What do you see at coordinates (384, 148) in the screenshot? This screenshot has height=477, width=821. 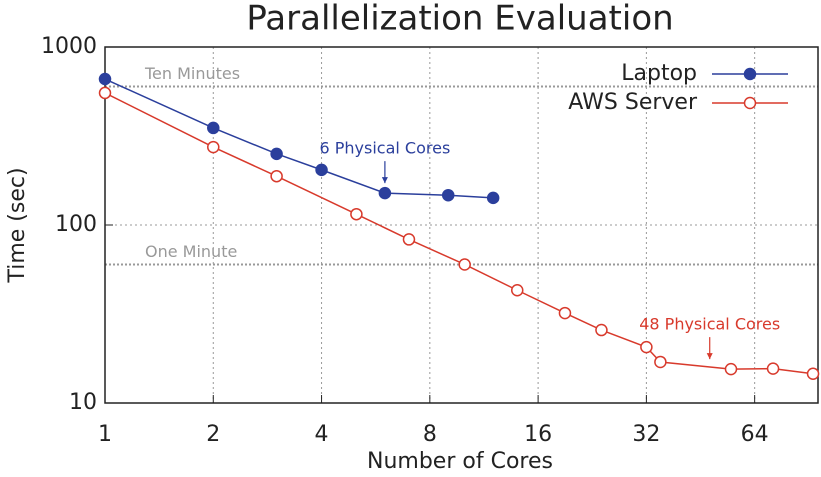 I see `annotation: 6 Physical Cores` at bounding box center [384, 148].